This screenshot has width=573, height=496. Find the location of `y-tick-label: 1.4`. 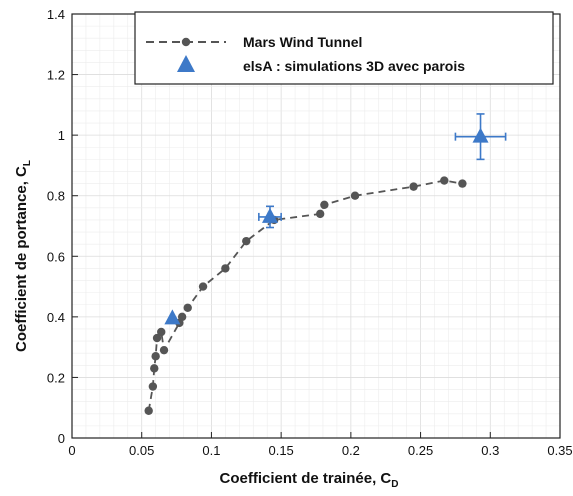

y-tick-label: 1.4 is located at coordinates (56, 14).